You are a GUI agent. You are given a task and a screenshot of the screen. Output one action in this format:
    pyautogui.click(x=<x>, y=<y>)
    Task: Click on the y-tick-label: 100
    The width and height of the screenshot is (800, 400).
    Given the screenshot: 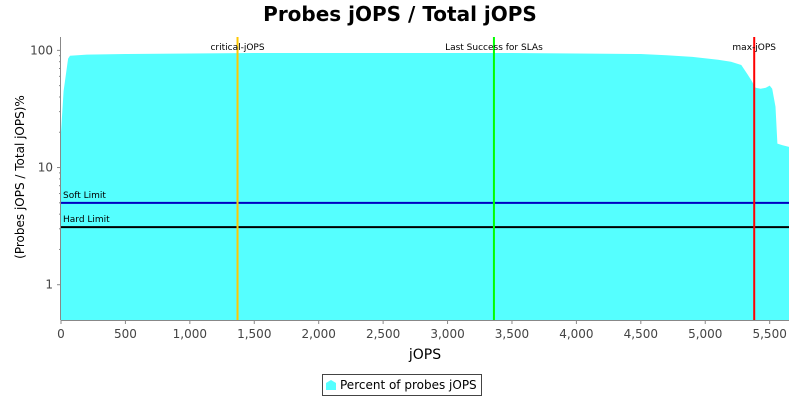 What is the action you would take?
    pyautogui.click(x=41, y=50)
    